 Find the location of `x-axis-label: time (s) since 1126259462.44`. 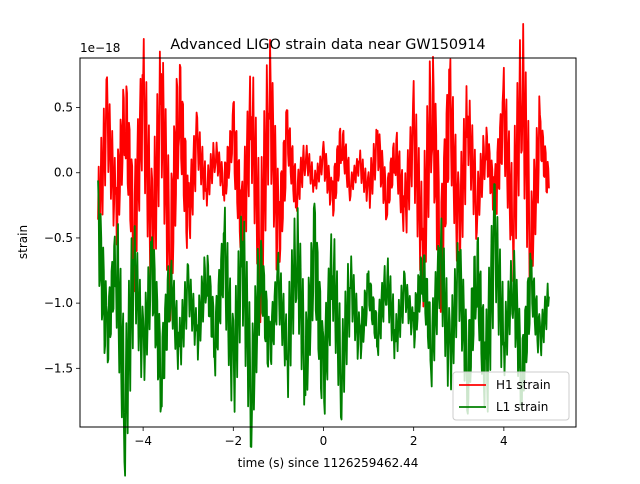

x-axis-label: time (s) since 1126259462.44 is located at coordinates (328, 463).